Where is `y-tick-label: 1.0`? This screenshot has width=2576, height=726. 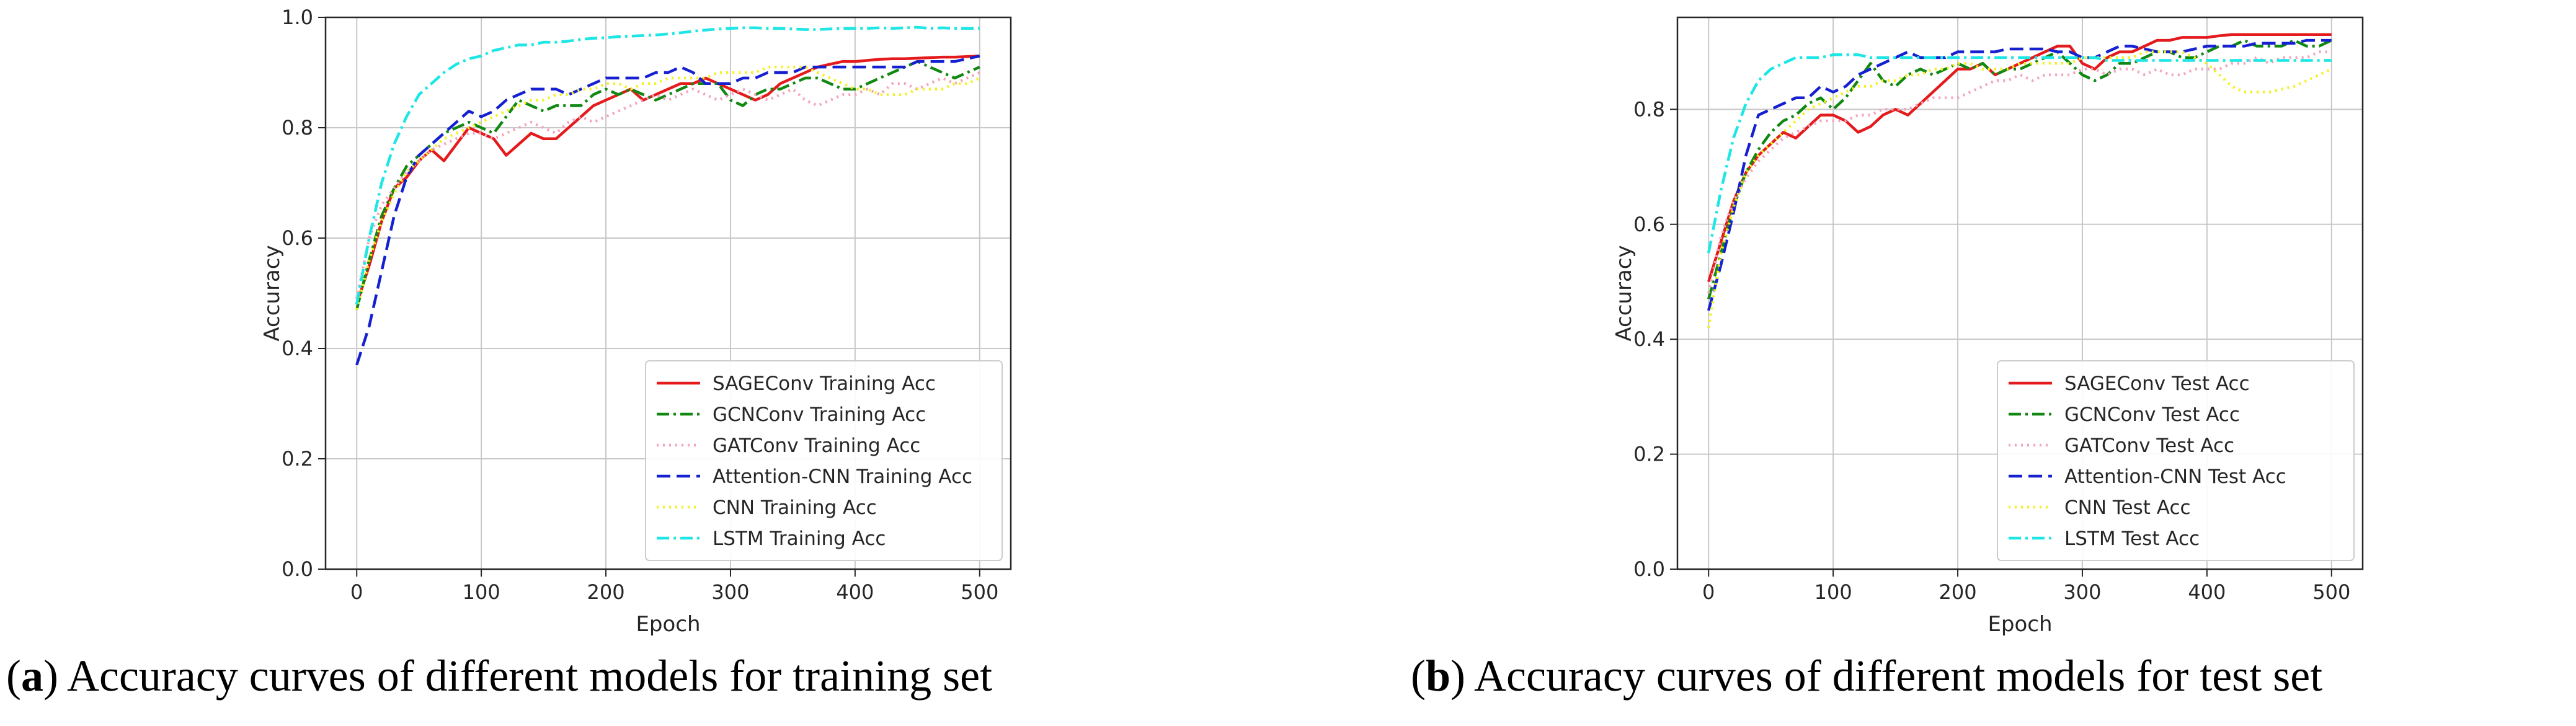 y-tick-label: 1.0 is located at coordinates (297, 17).